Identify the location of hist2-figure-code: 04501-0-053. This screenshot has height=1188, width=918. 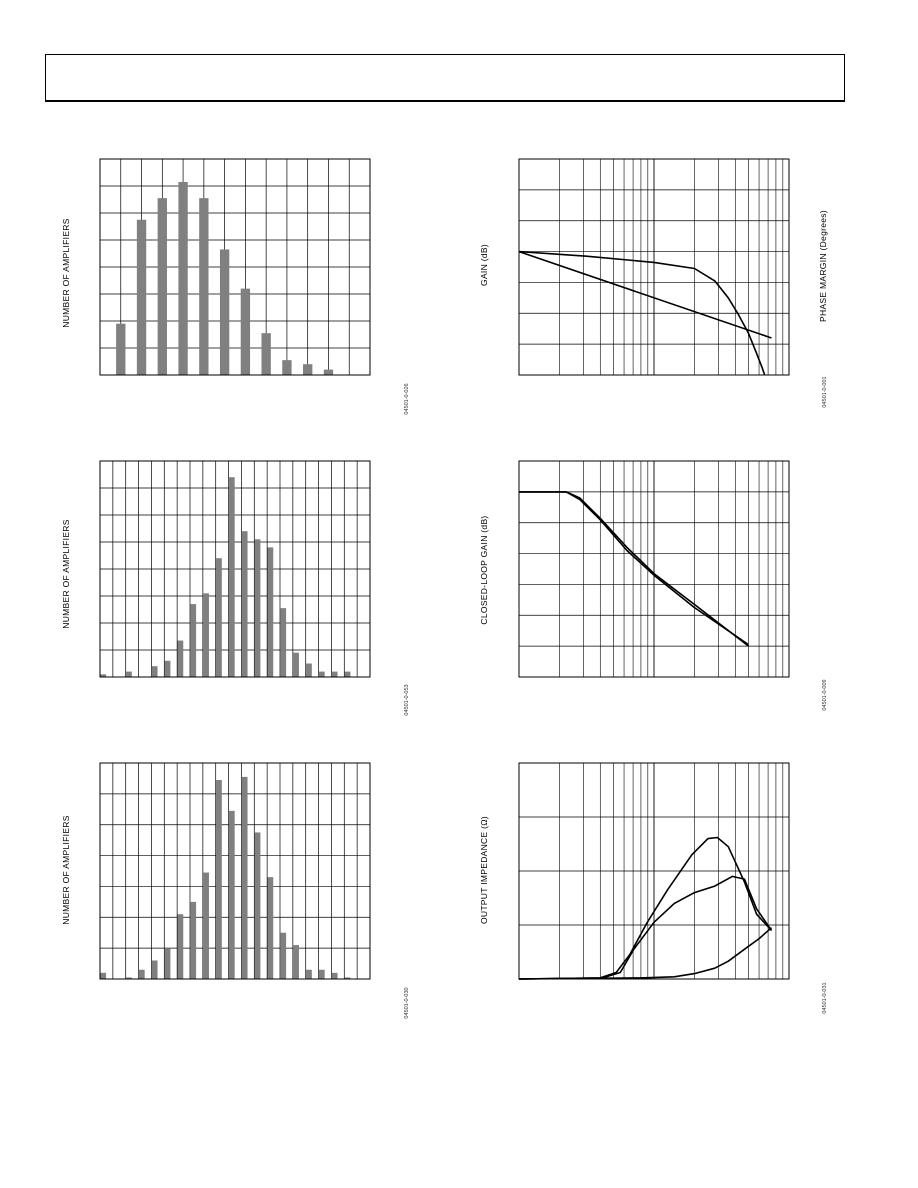
(407, 700).